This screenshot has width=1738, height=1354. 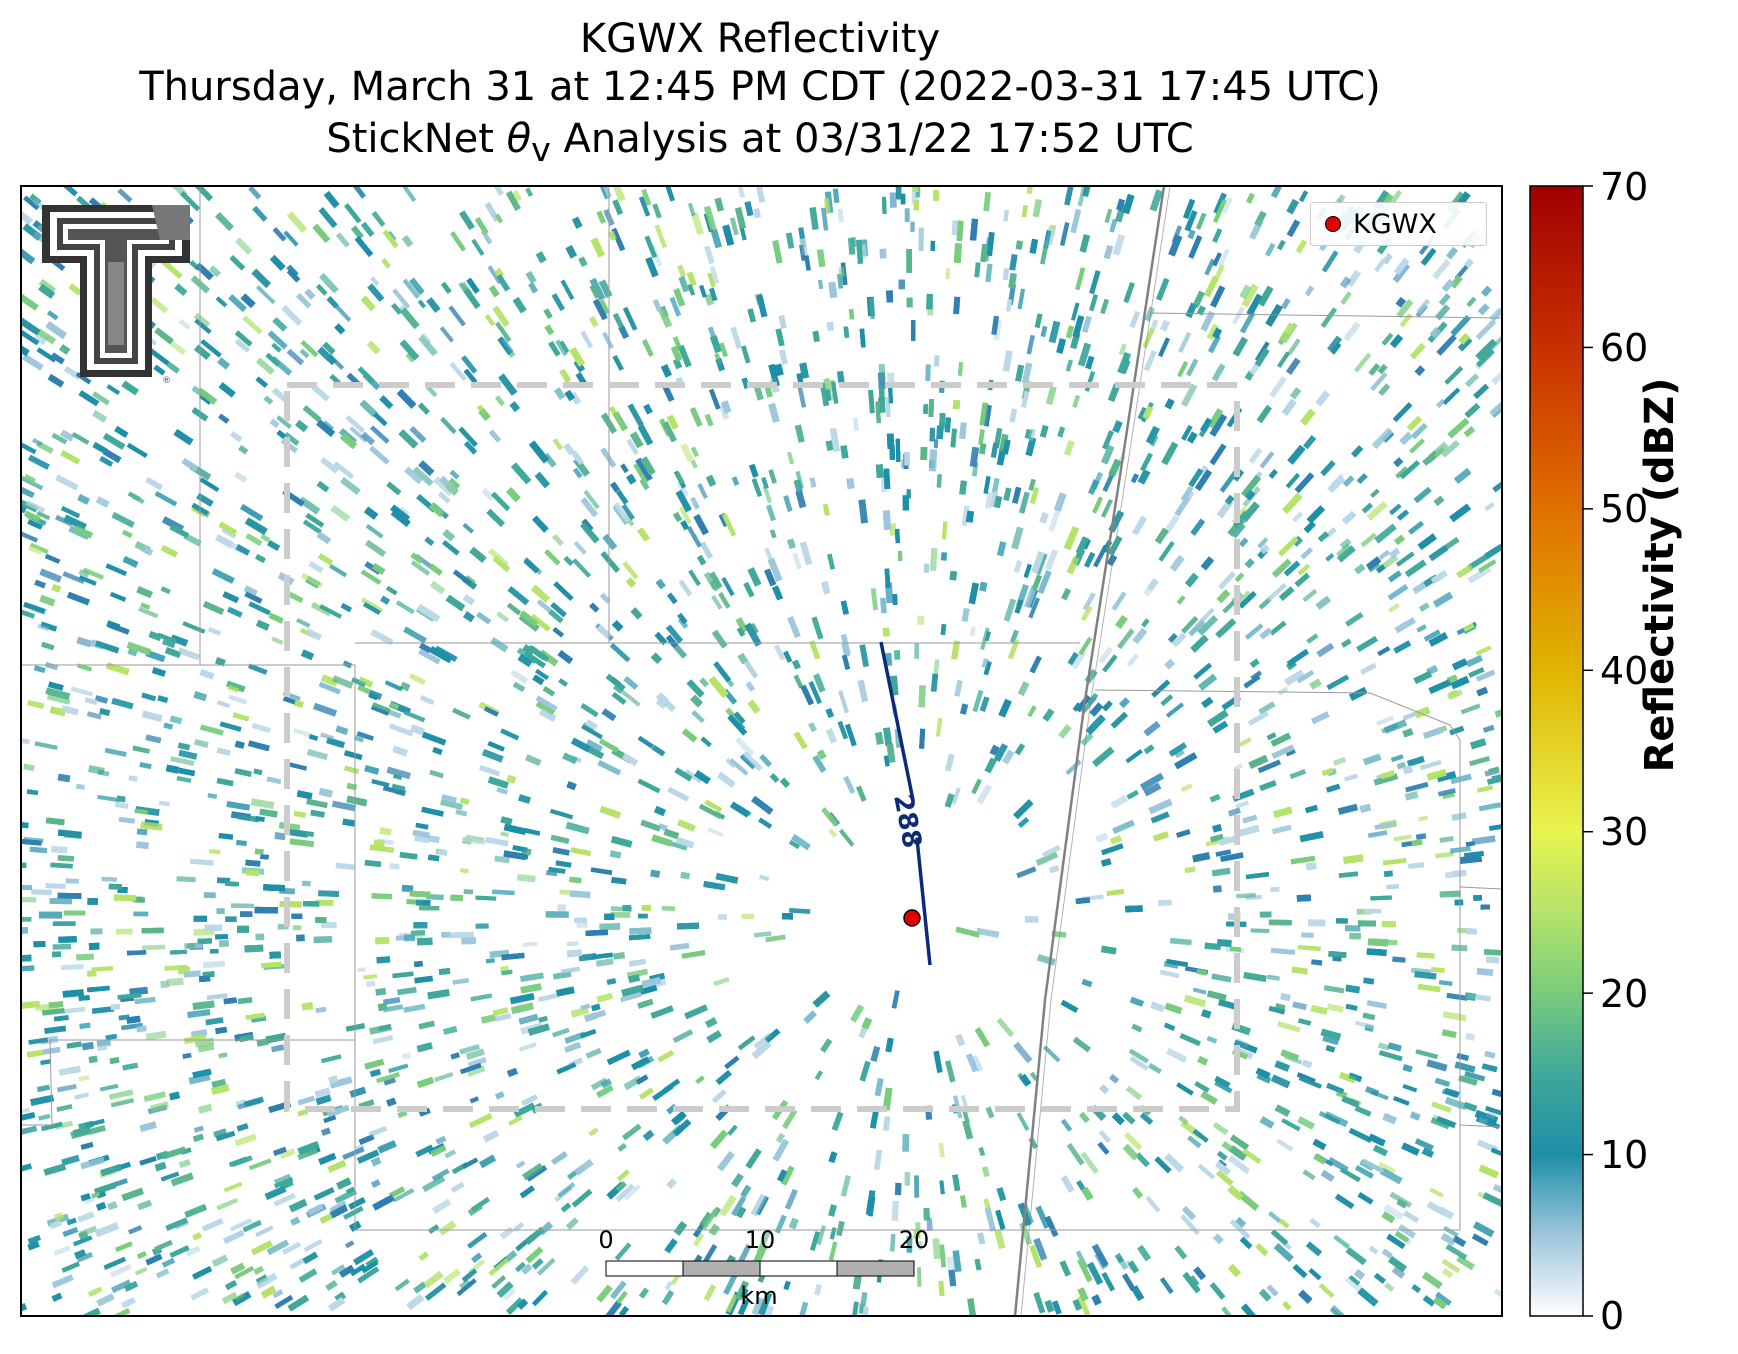 What do you see at coordinates (1588, 751) in the screenshot?
I see `colorbar-ticks` at bounding box center [1588, 751].